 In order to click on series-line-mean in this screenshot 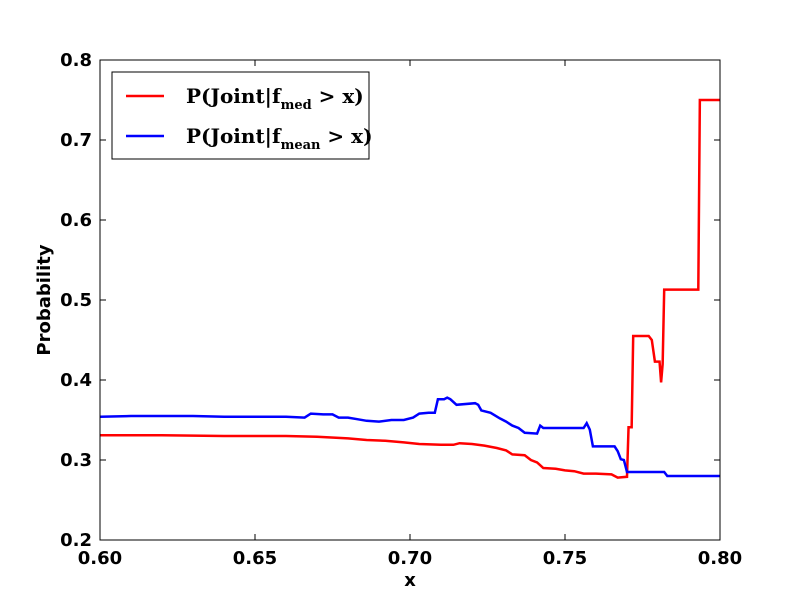, I will do `click(410, 437)`.